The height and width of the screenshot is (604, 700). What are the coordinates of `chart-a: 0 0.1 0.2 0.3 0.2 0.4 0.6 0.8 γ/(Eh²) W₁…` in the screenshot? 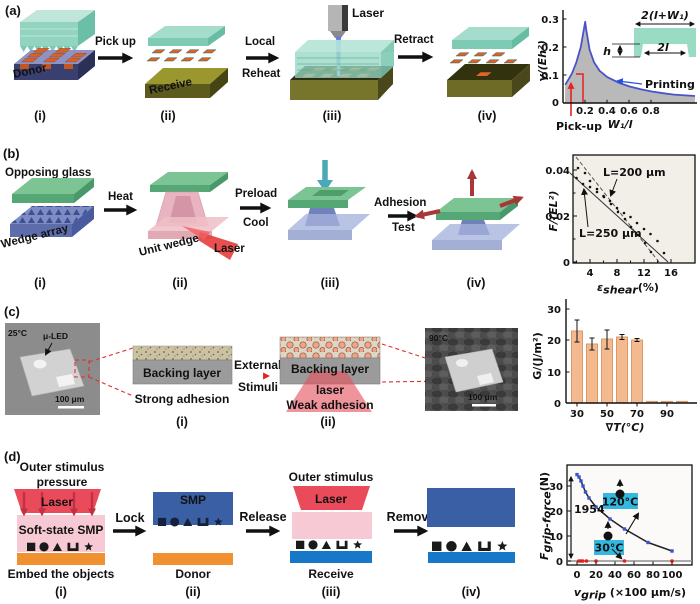 It's located at (616, 71).